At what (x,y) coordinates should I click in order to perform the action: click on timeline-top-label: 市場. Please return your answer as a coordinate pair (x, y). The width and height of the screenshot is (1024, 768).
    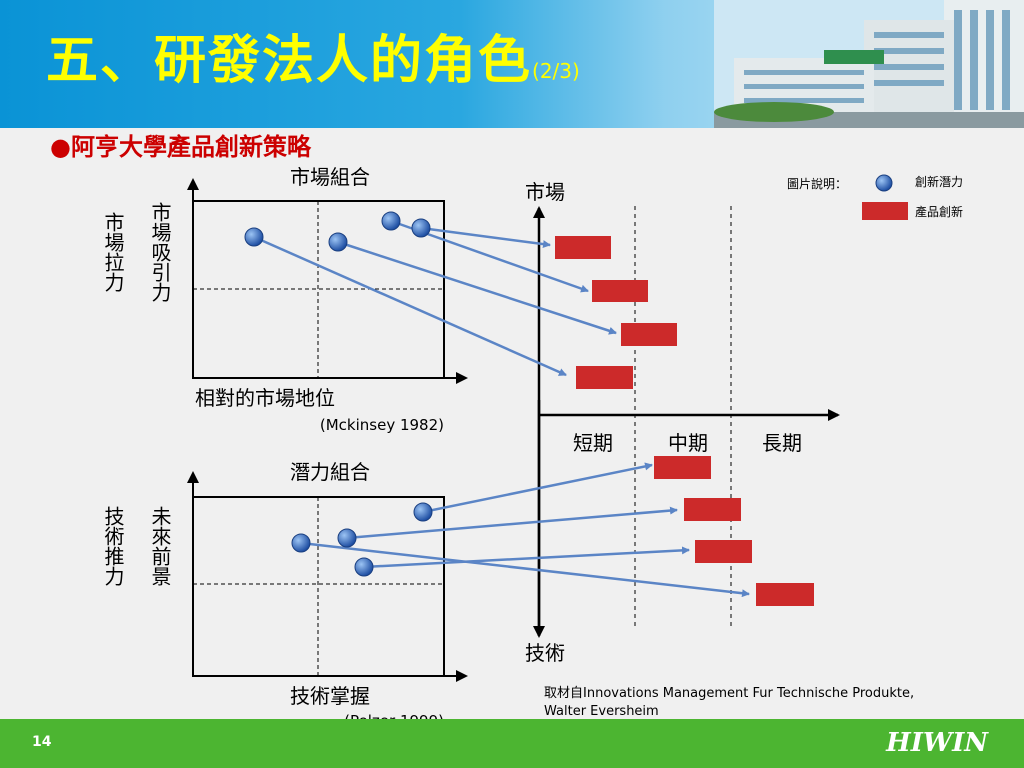
    Looking at the image, I should click on (545, 192).